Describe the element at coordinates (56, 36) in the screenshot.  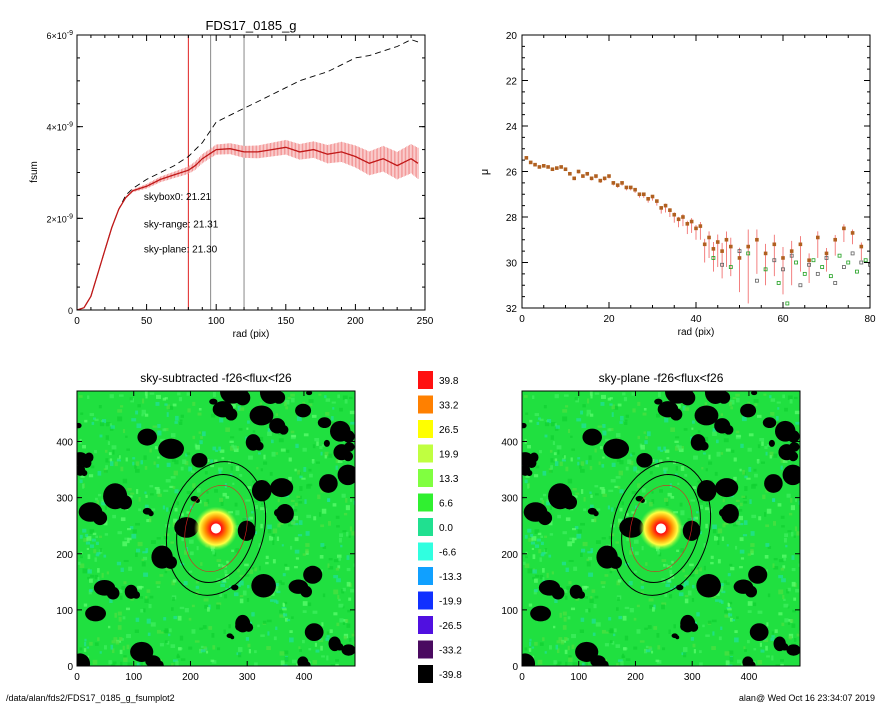
I see `fsum-y-tick-mantissa: 6×10` at that location.